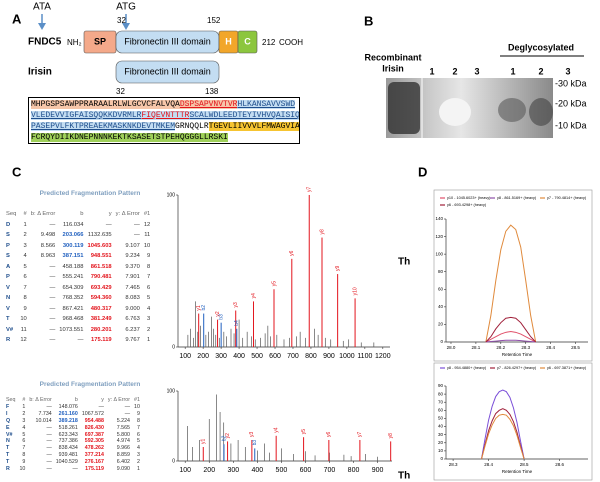  Describe the element at coordinates (94, 427) in the screenshot. I see `table-cell: 826.430` at that location.